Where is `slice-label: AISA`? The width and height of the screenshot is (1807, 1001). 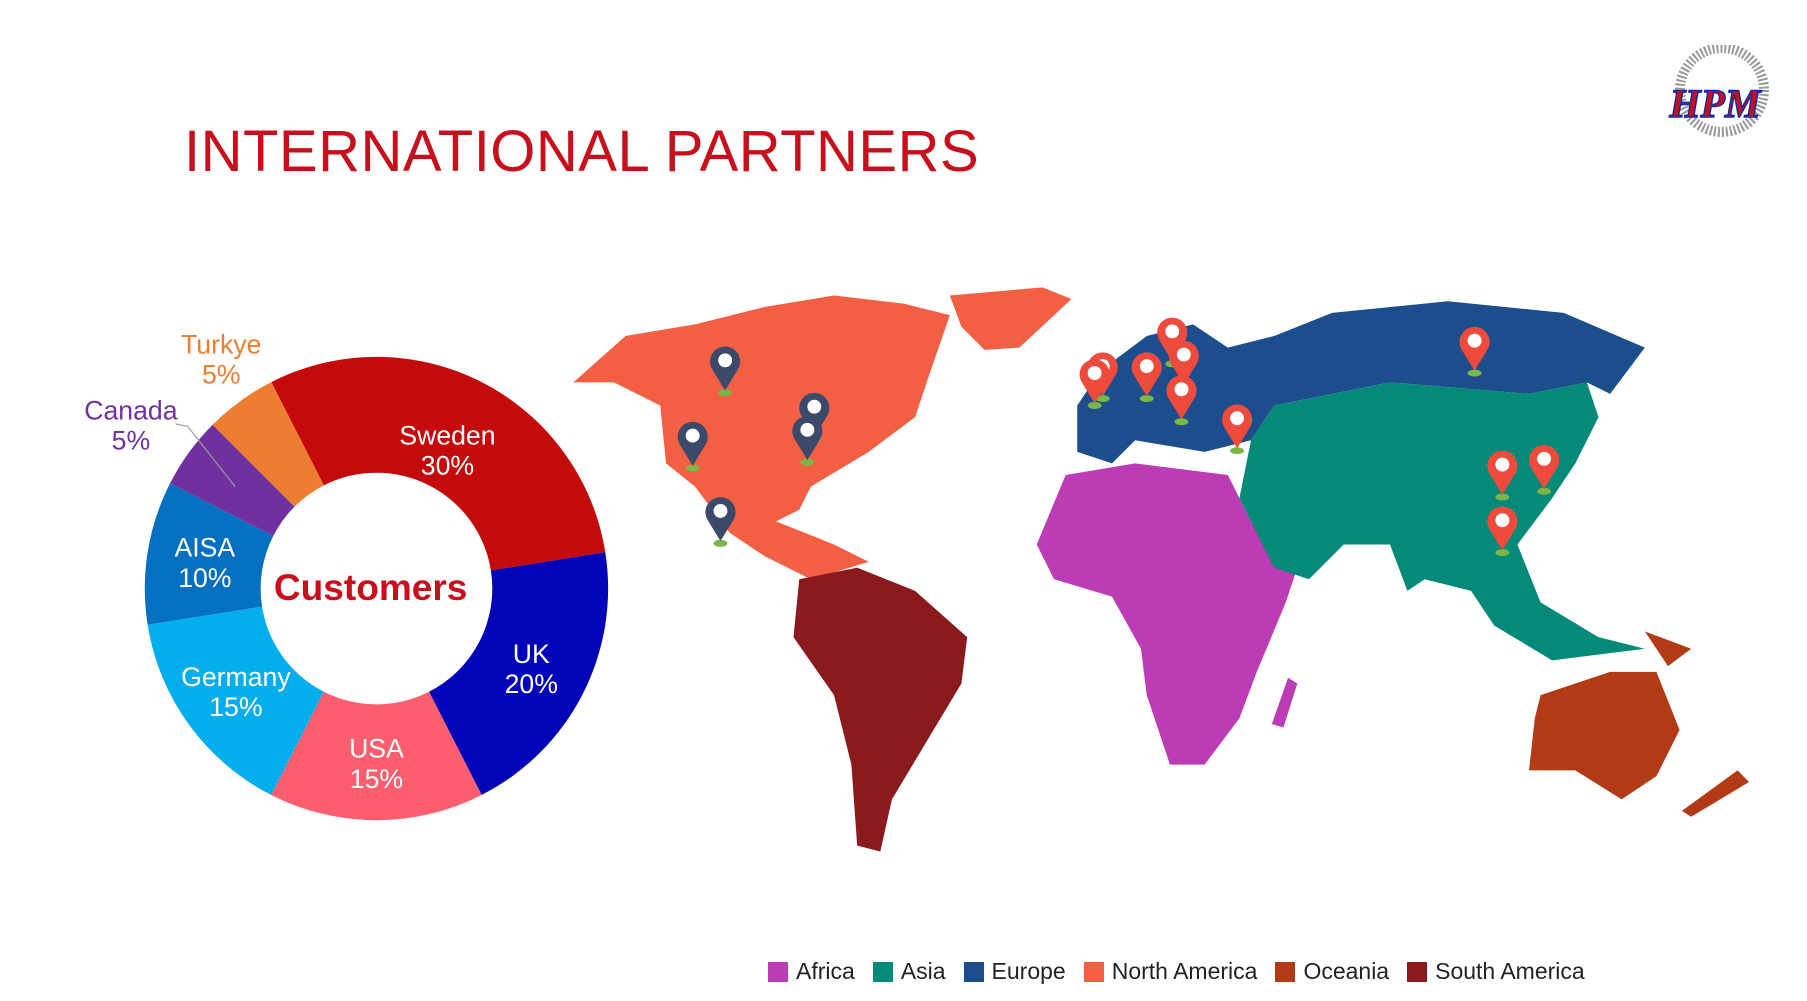 slice-label: AISA is located at coordinates (205, 548).